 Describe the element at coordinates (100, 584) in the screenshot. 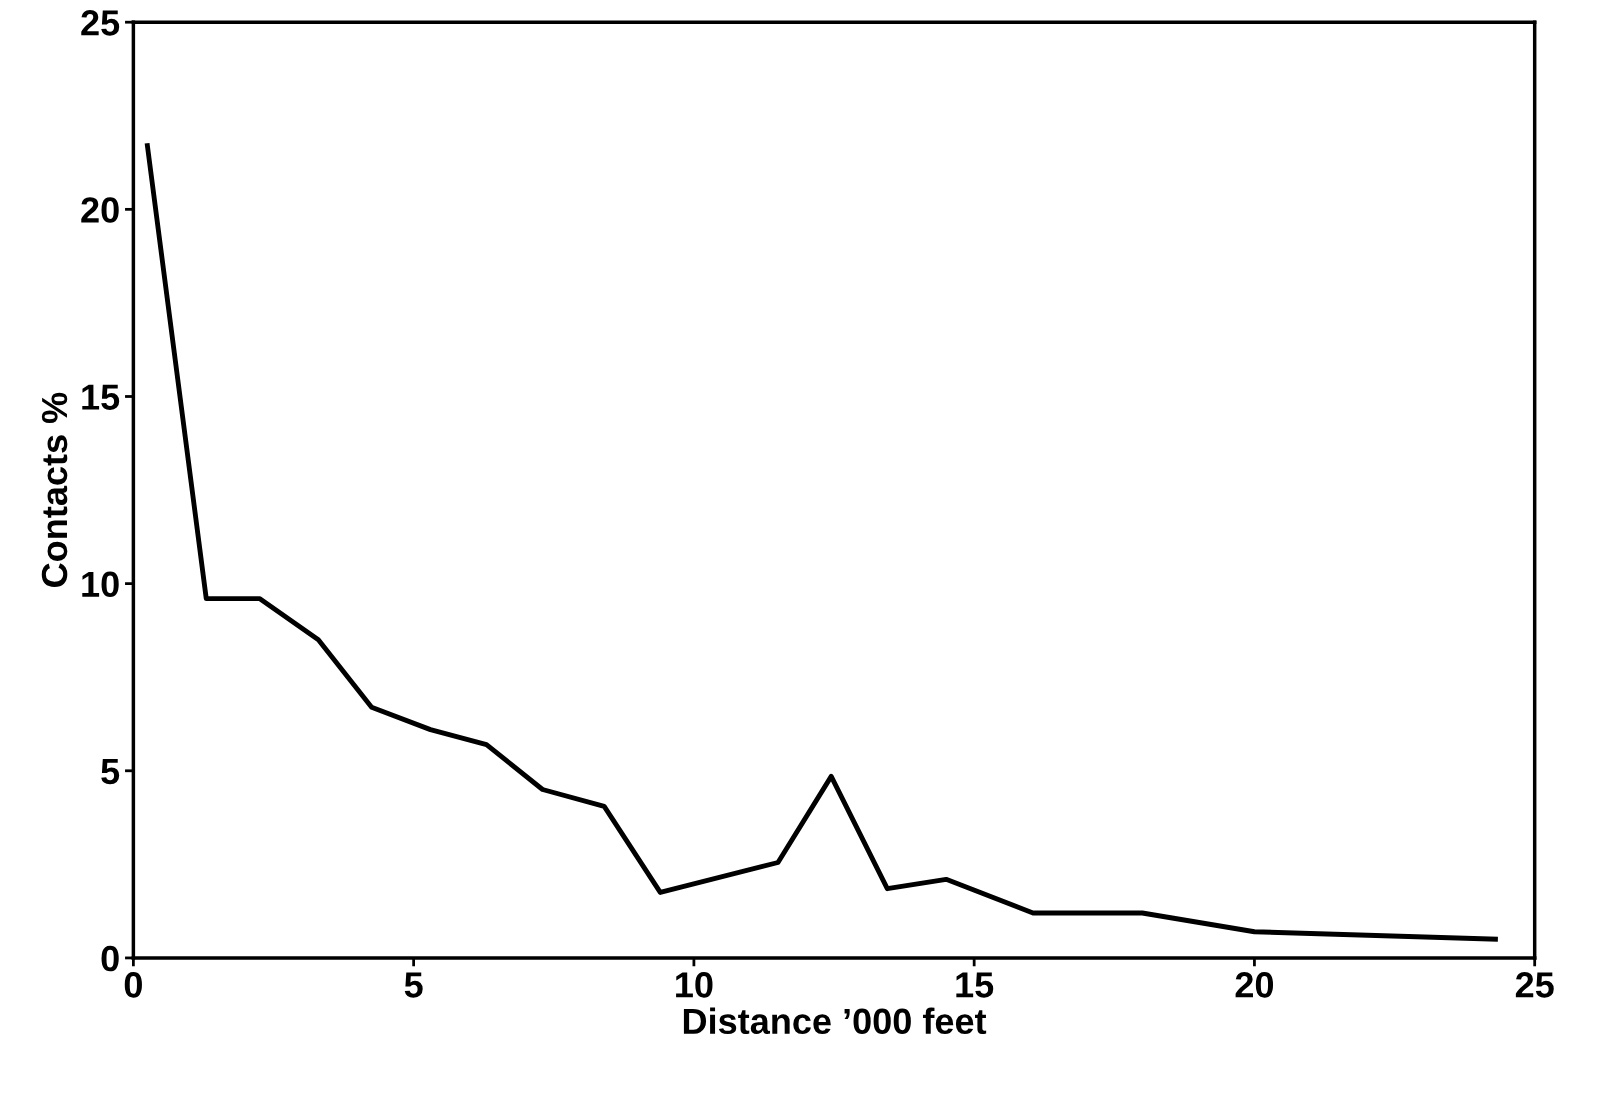

I see `y-tick-label: 10` at that location.